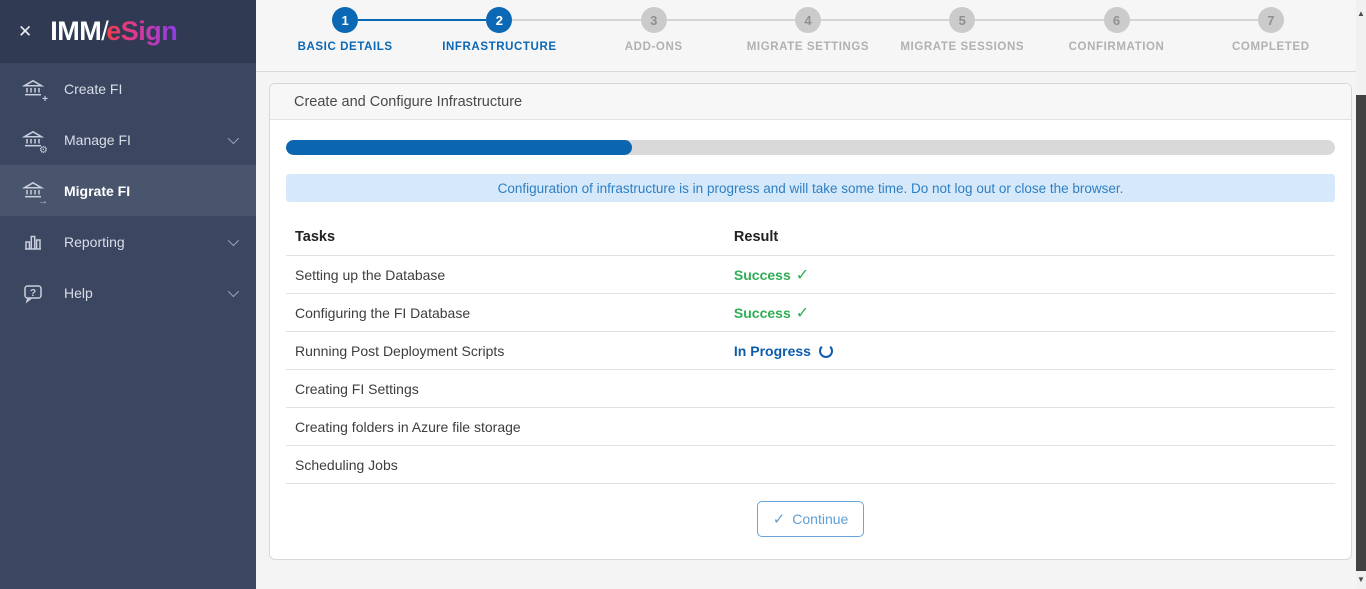 Image resolution: width=1366 pixels, height=589 pixels. Describe the element at coordinates (1361, 333) in the screenshot. I see `scrollbar-thumb` at that location.